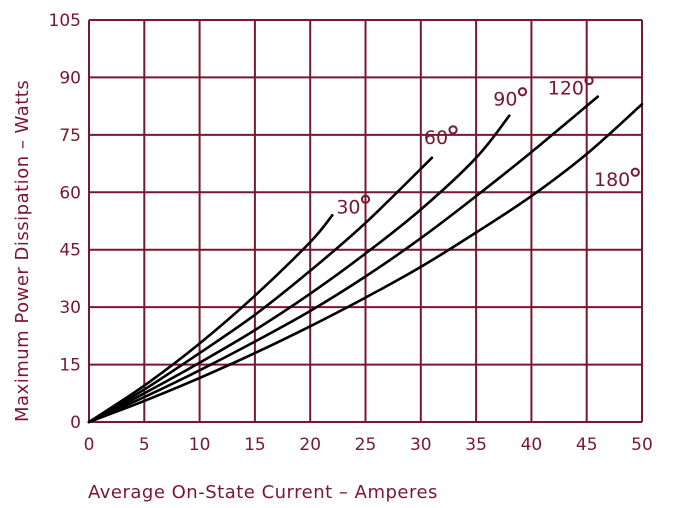 The height and width of the screenshot is (508, 674). What do you see at coordinates (263, 492) in the screenshot?
I see `x-axis-label: Average On-State Current – Amperes` at bounding box center [263, 492].